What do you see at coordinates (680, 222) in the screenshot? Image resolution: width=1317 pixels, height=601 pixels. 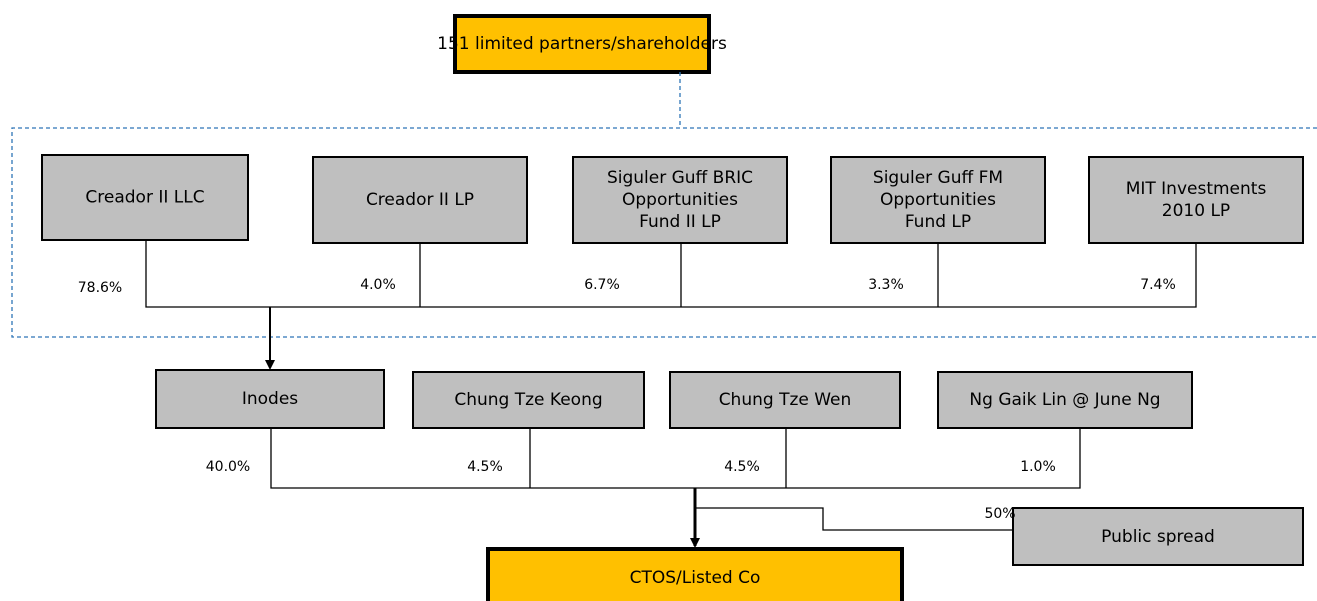 I see `fund-label-line: Fund II LP` at bounding box center [680, 222].